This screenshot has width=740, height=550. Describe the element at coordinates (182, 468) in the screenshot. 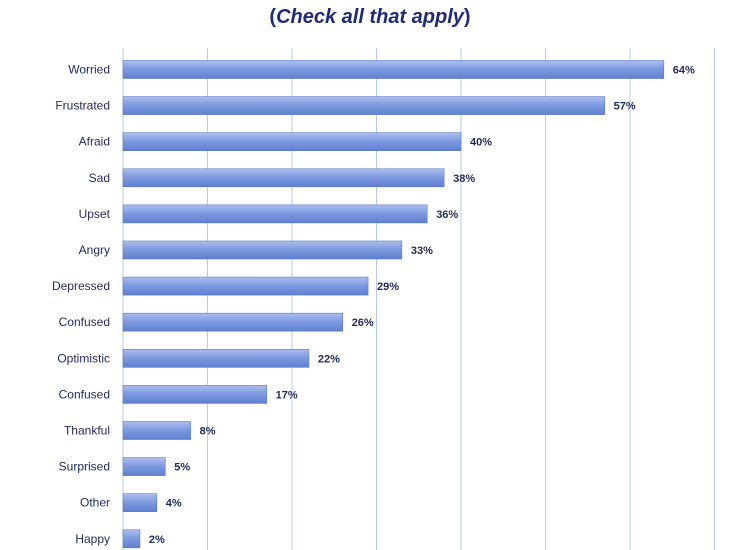

I see `value-label: 5%` at that location.